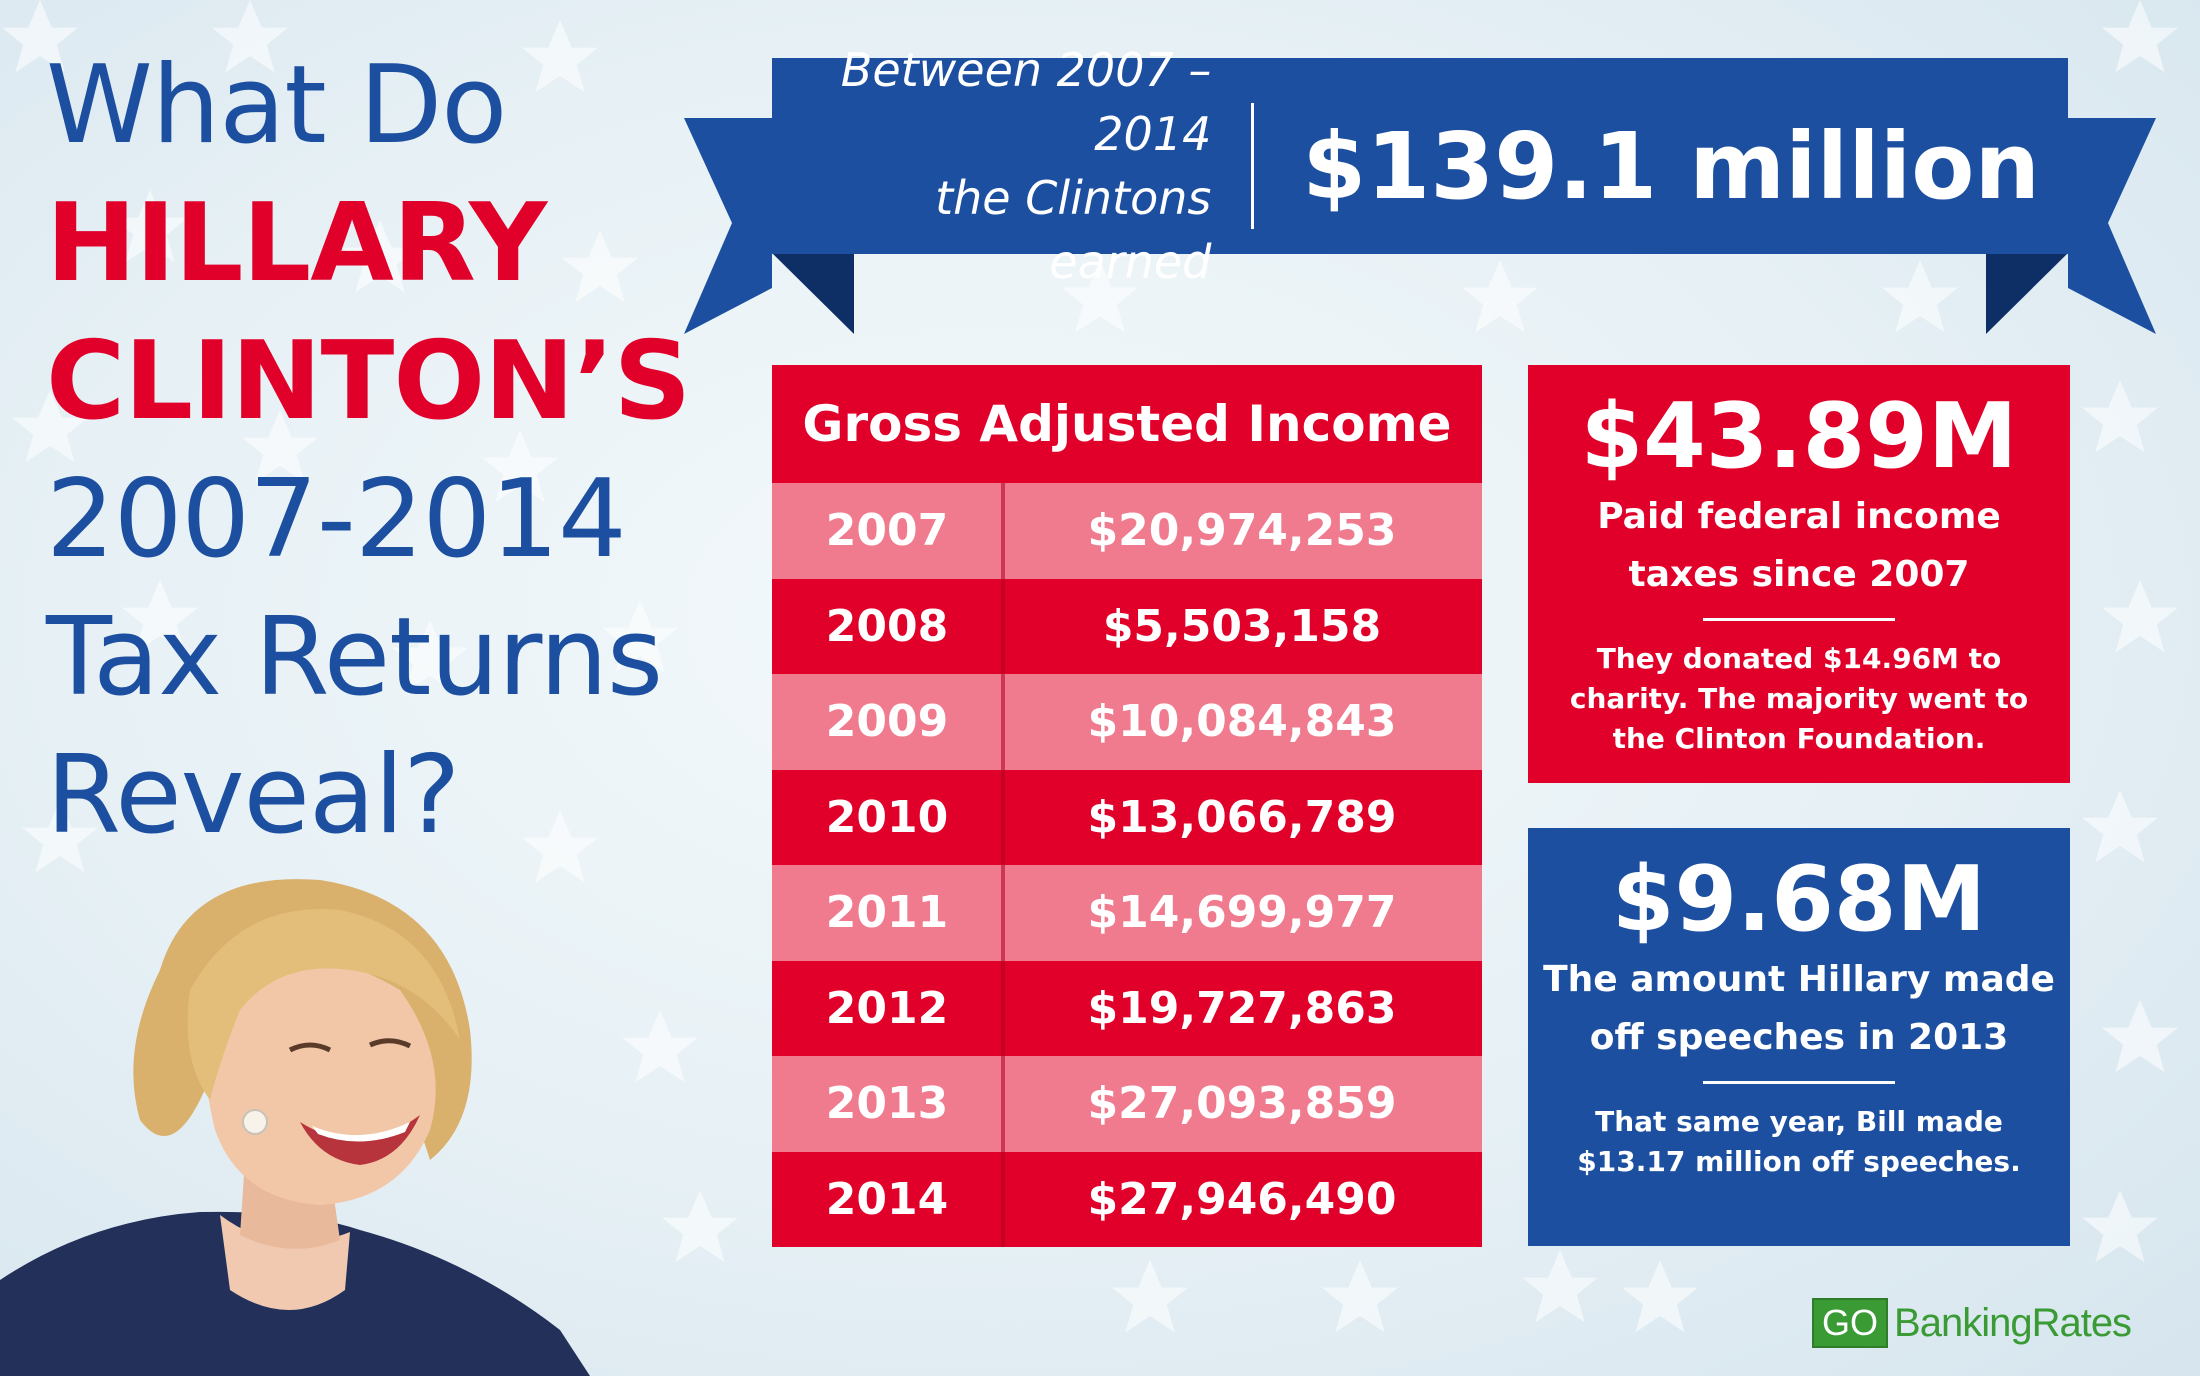  I want to click on charity-note-line1: They donated $14.96M to, so click(1799, 658).